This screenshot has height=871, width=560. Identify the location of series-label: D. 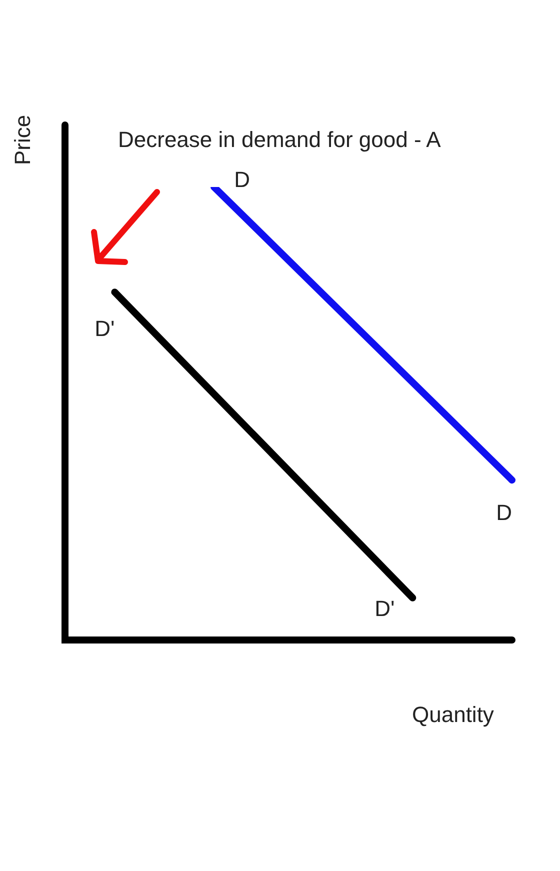
(242, 179).